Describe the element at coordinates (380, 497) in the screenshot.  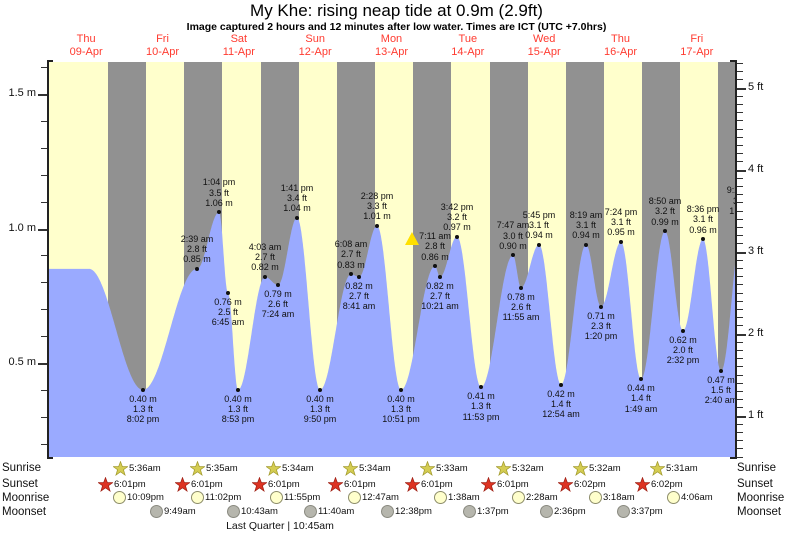
I see `ephemeris-time: 12:47am` at that location.